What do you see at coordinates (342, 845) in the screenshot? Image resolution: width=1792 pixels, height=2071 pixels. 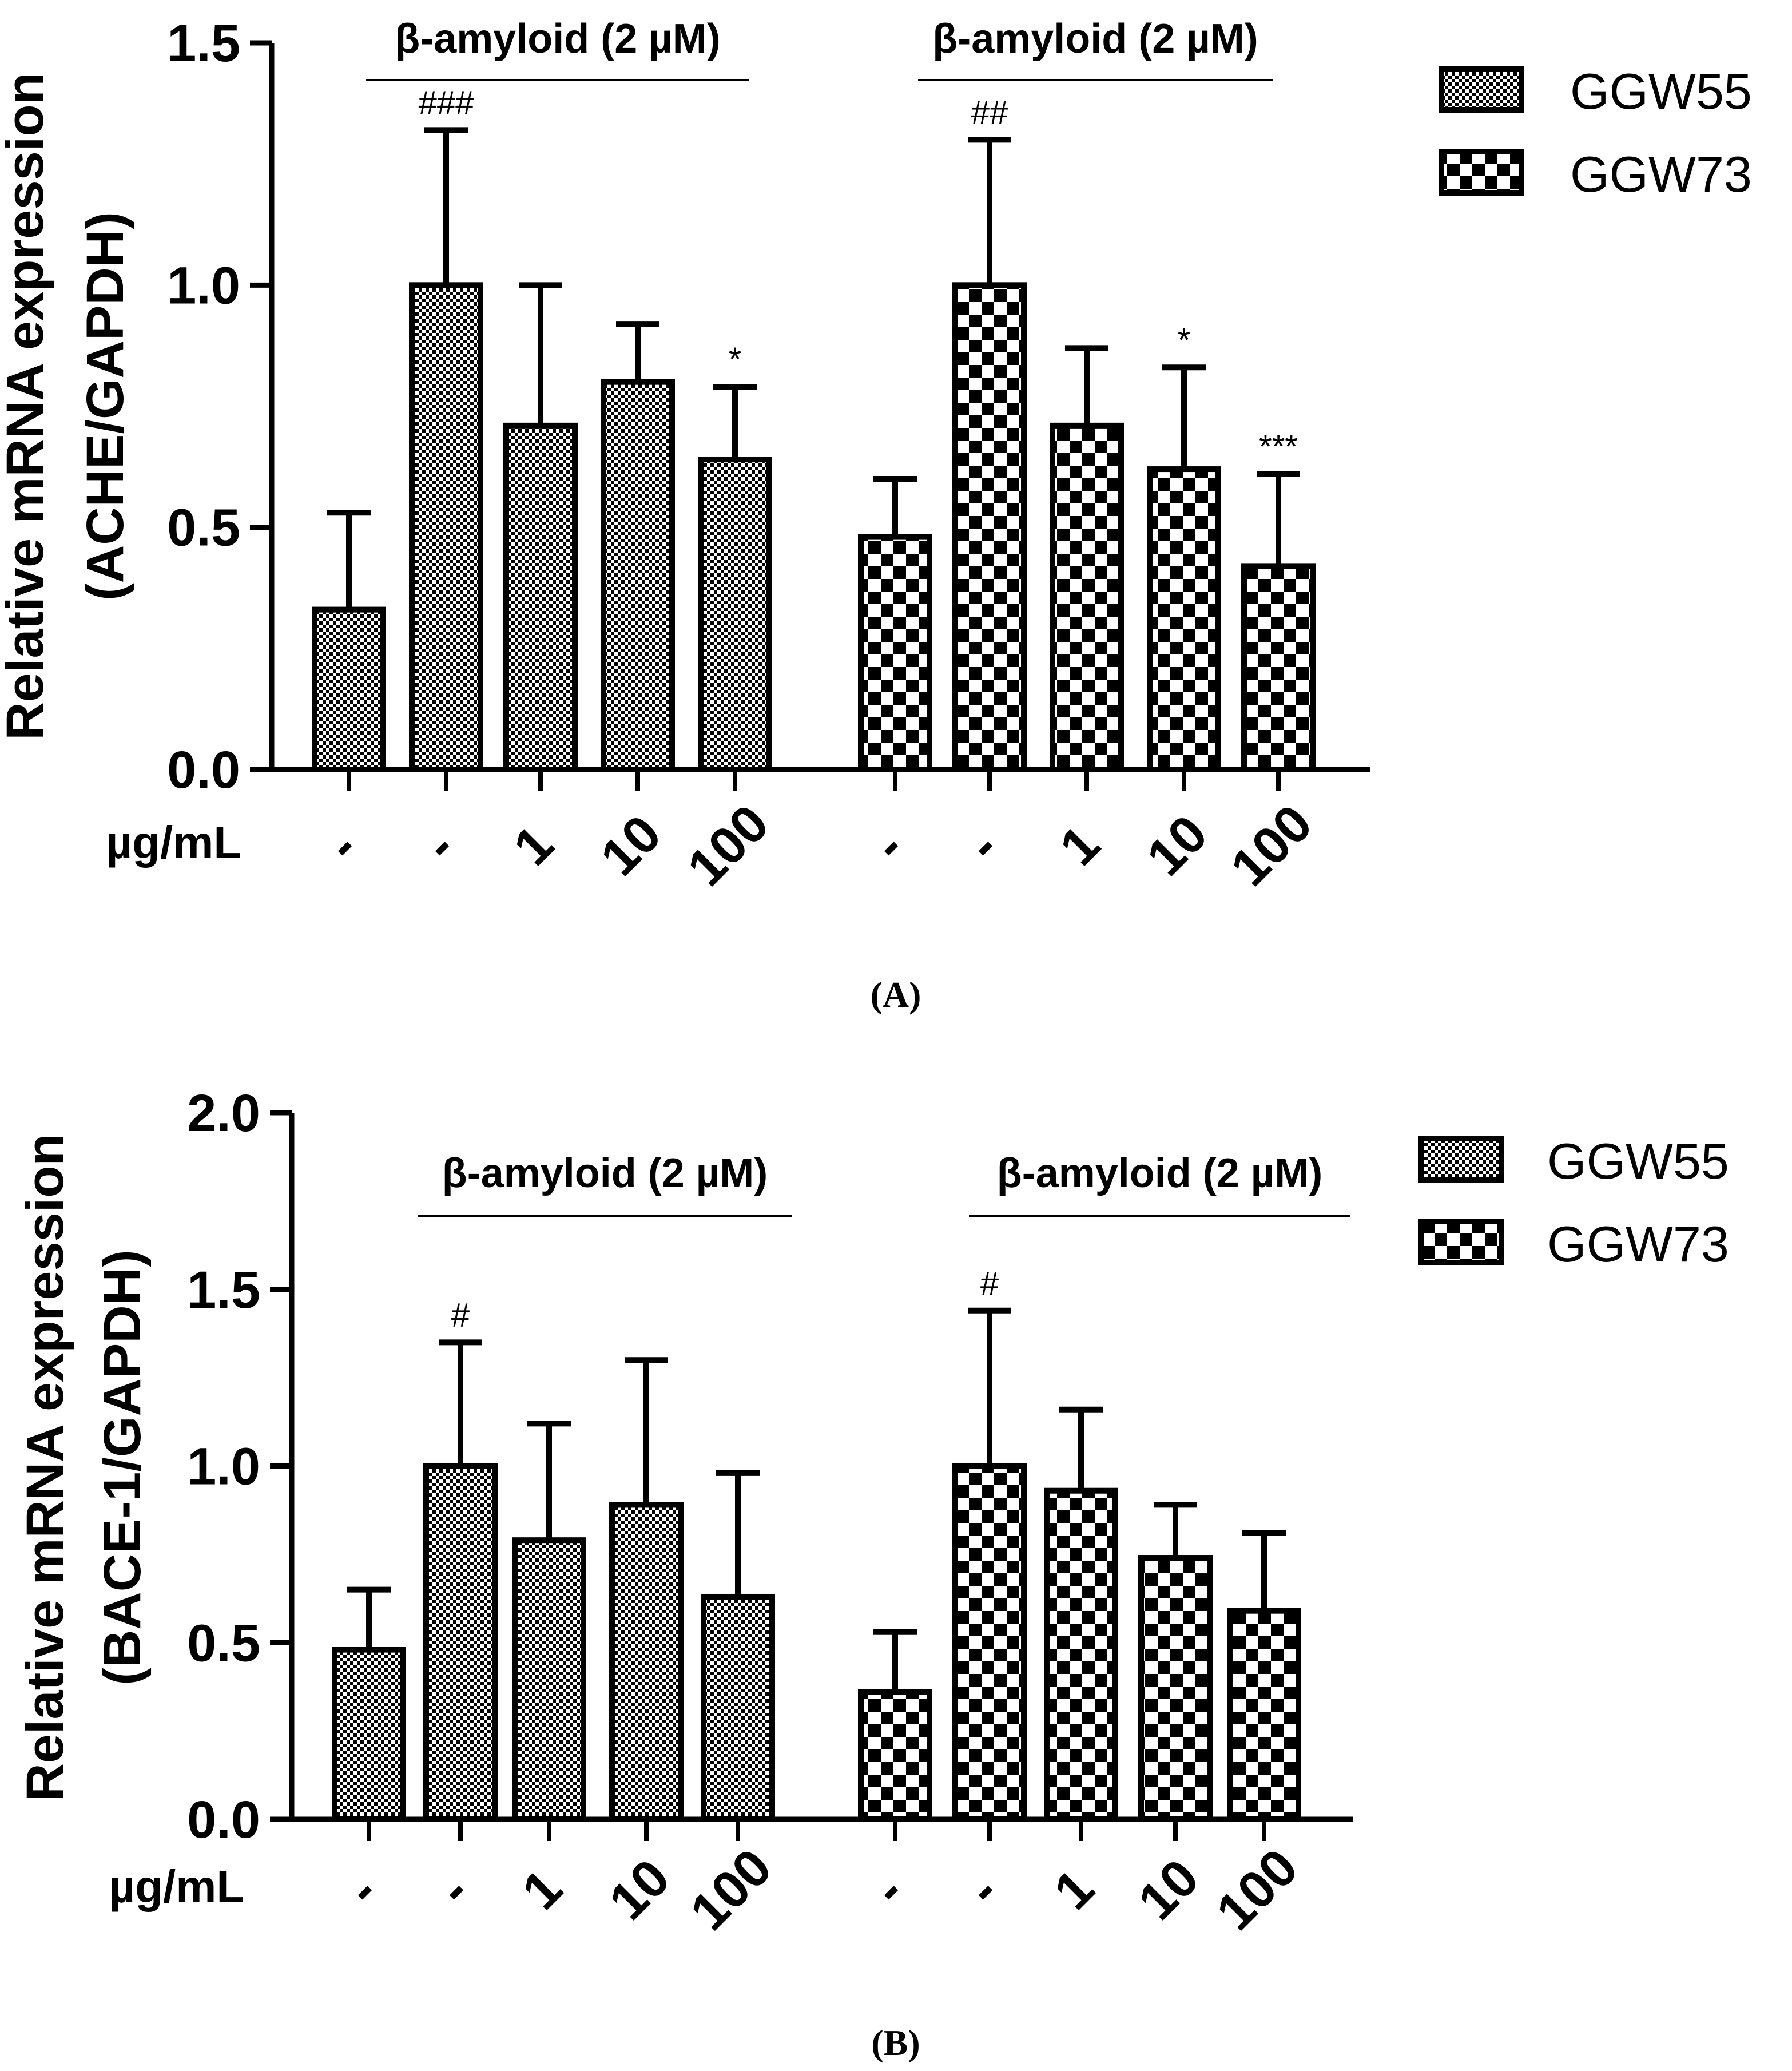 I see `category-label-a-0-0: -` at bounding box center [342, 845].